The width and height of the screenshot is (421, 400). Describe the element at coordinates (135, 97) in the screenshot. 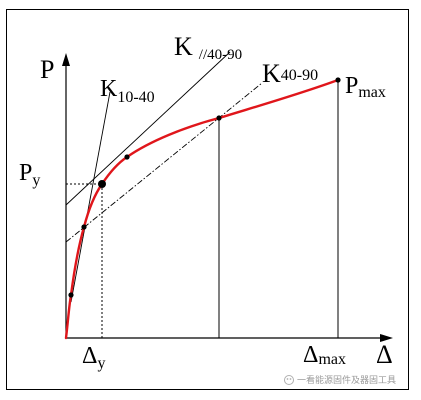

I see `k1040-label-sub: 10-40` at that location.